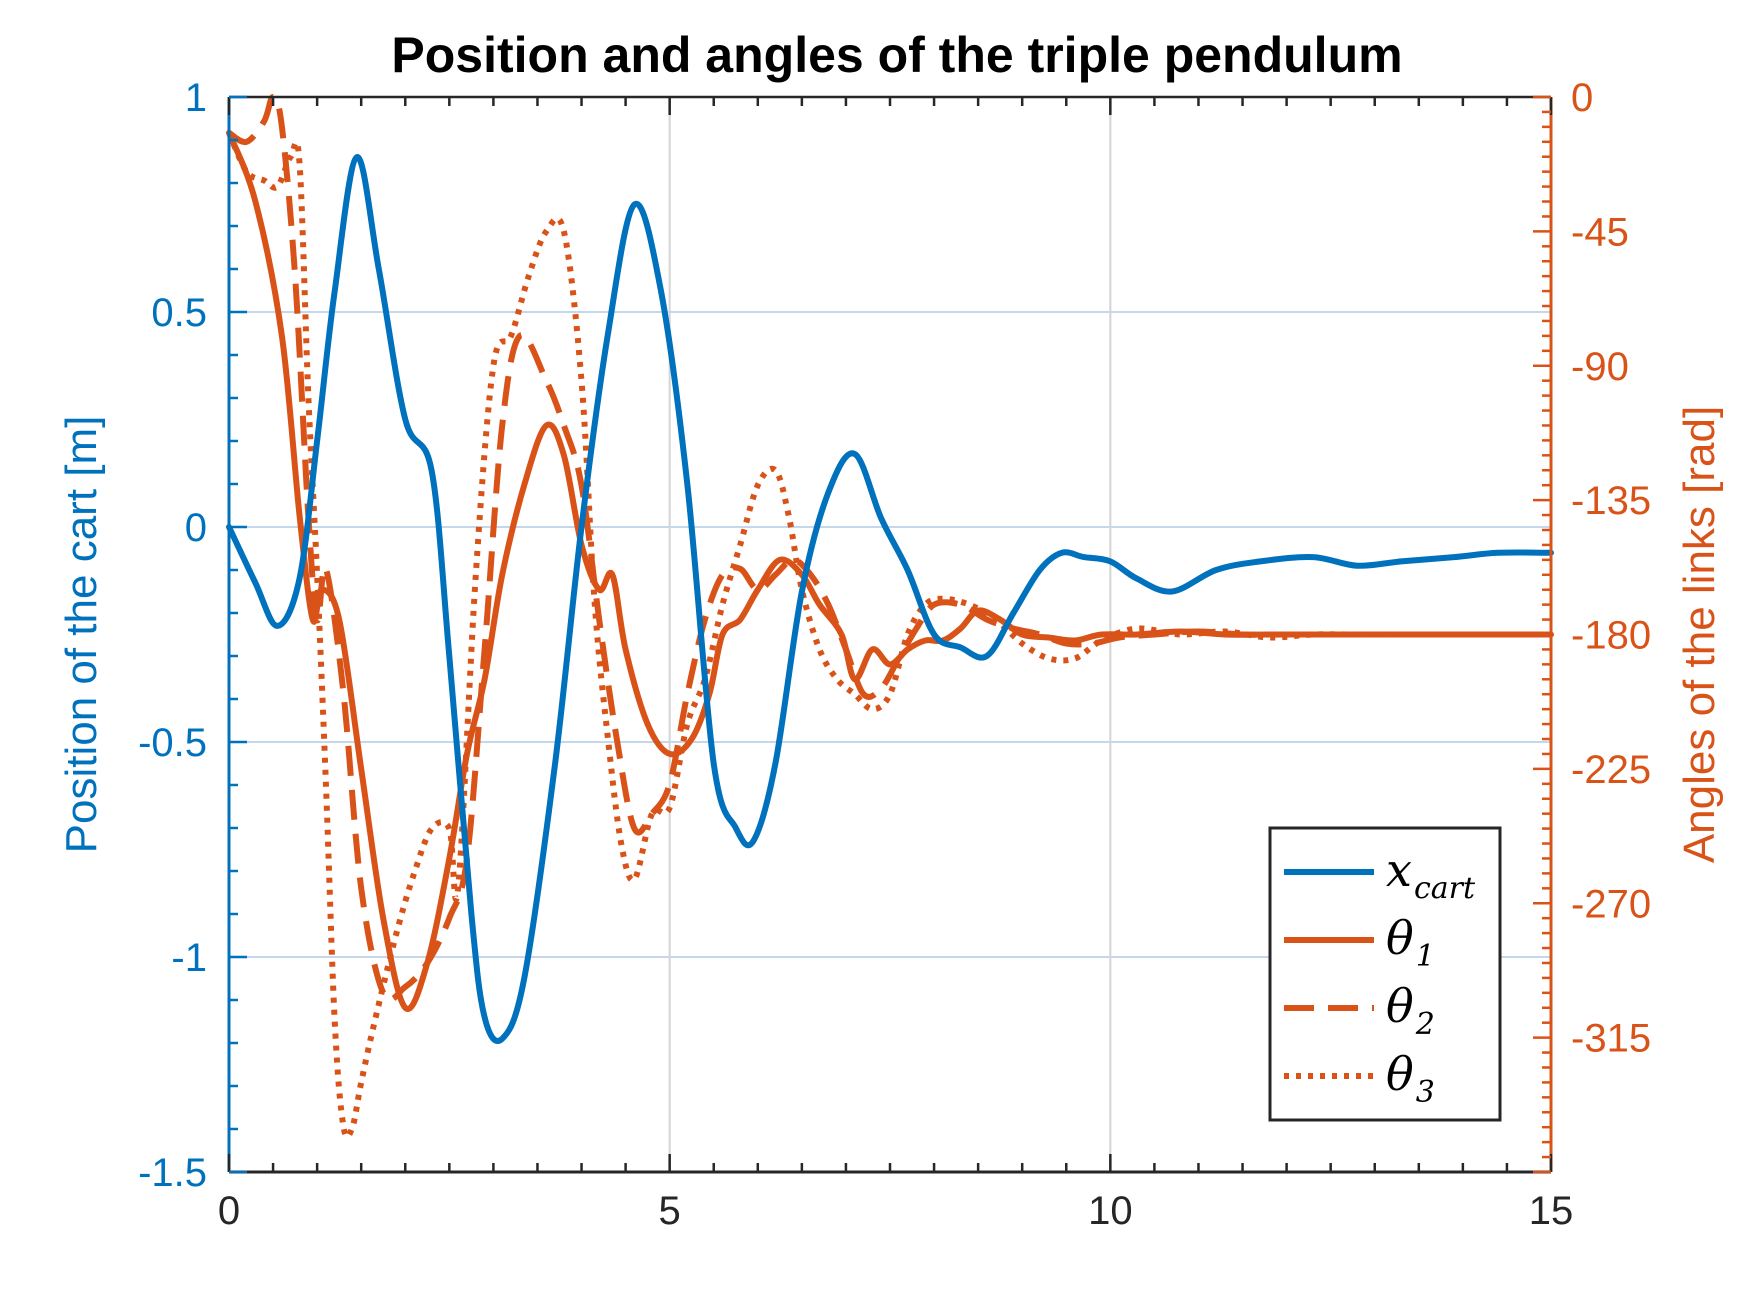 The width and height of the screenshot is (1750, 1313). Describe the element at coordinates (189, 958) in the screenshot. I see `left-tick-label: -1` at that location.